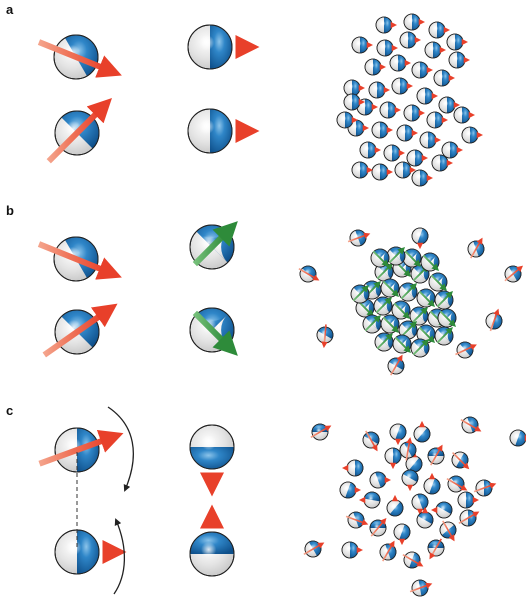 This screenshot has height=609, width=526. I want to click on panel-label-b: b, so click(10, 210).